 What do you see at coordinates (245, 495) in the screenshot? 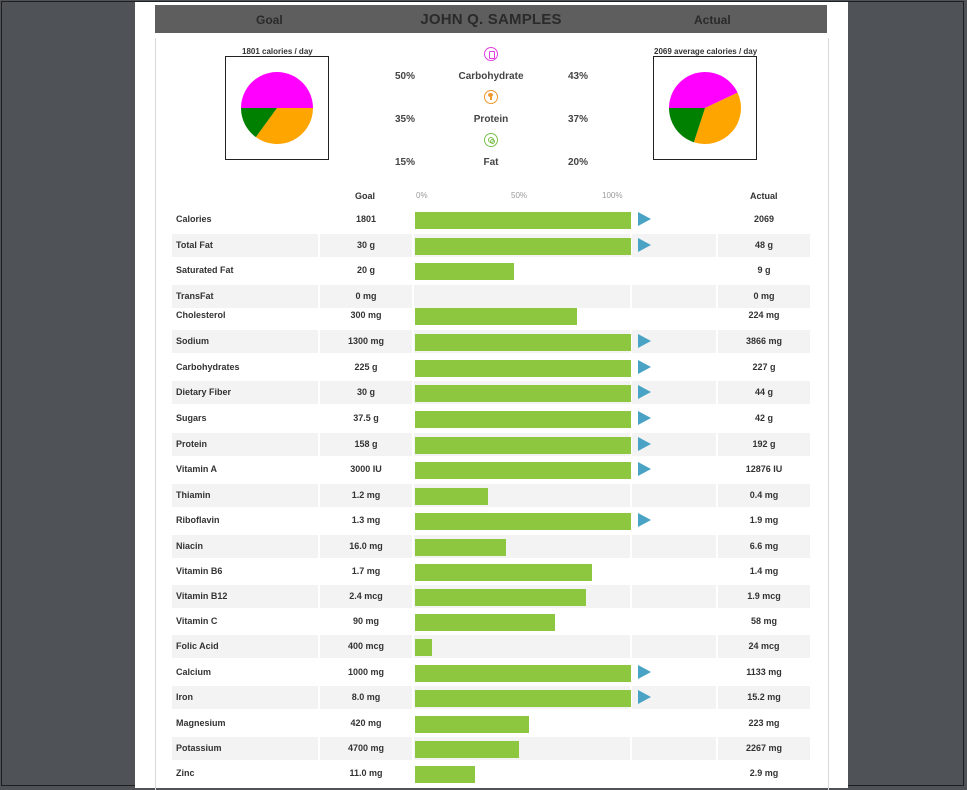
I see `nutrient-name-cell: Thiamin` at bounding box center [245, 495].